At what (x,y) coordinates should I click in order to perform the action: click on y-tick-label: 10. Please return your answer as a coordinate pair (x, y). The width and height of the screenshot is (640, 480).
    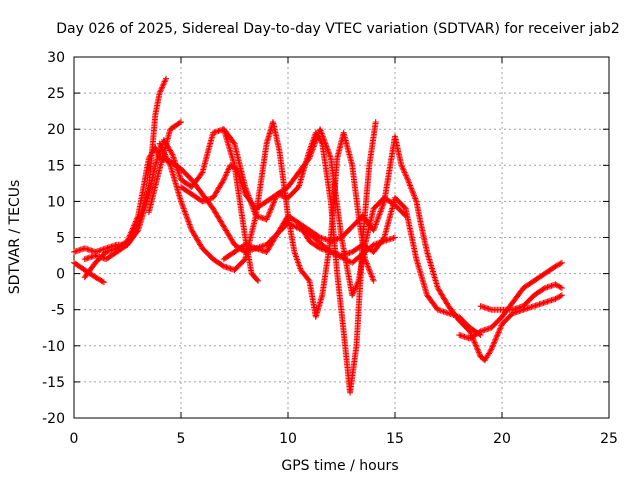
    Looking at the image, I should click on (56, 202).